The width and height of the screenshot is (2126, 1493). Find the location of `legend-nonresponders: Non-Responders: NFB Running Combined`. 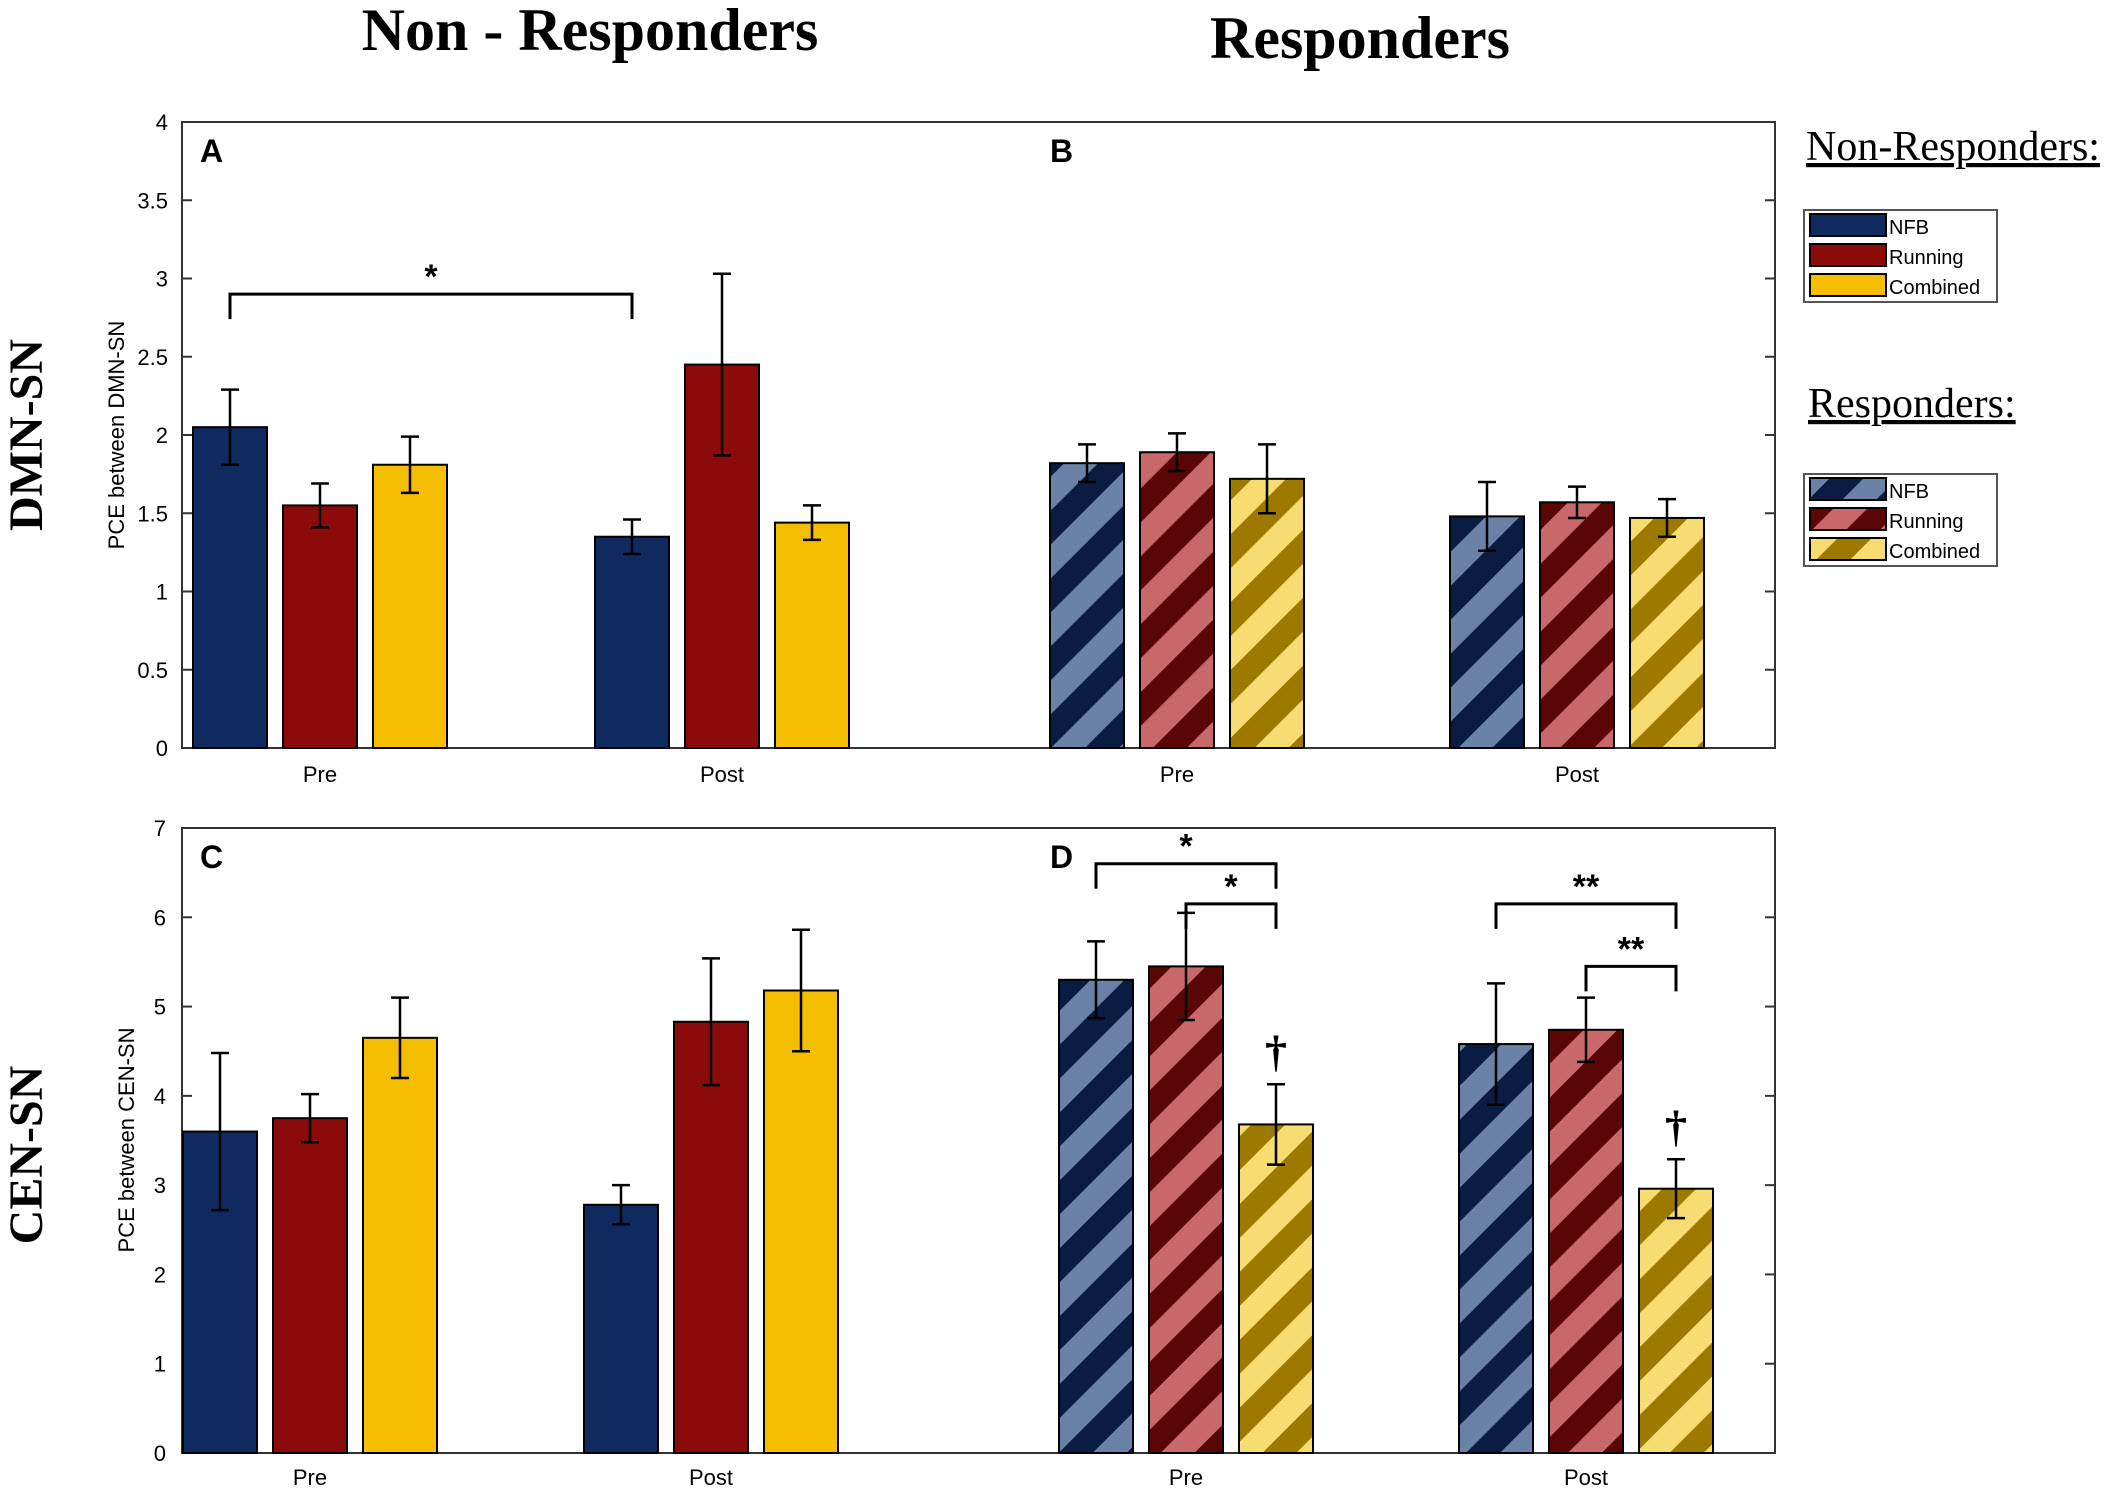

legend-nonresponders: Non-Responders: NFB Running Combined is located at coordinates (1951, 213).